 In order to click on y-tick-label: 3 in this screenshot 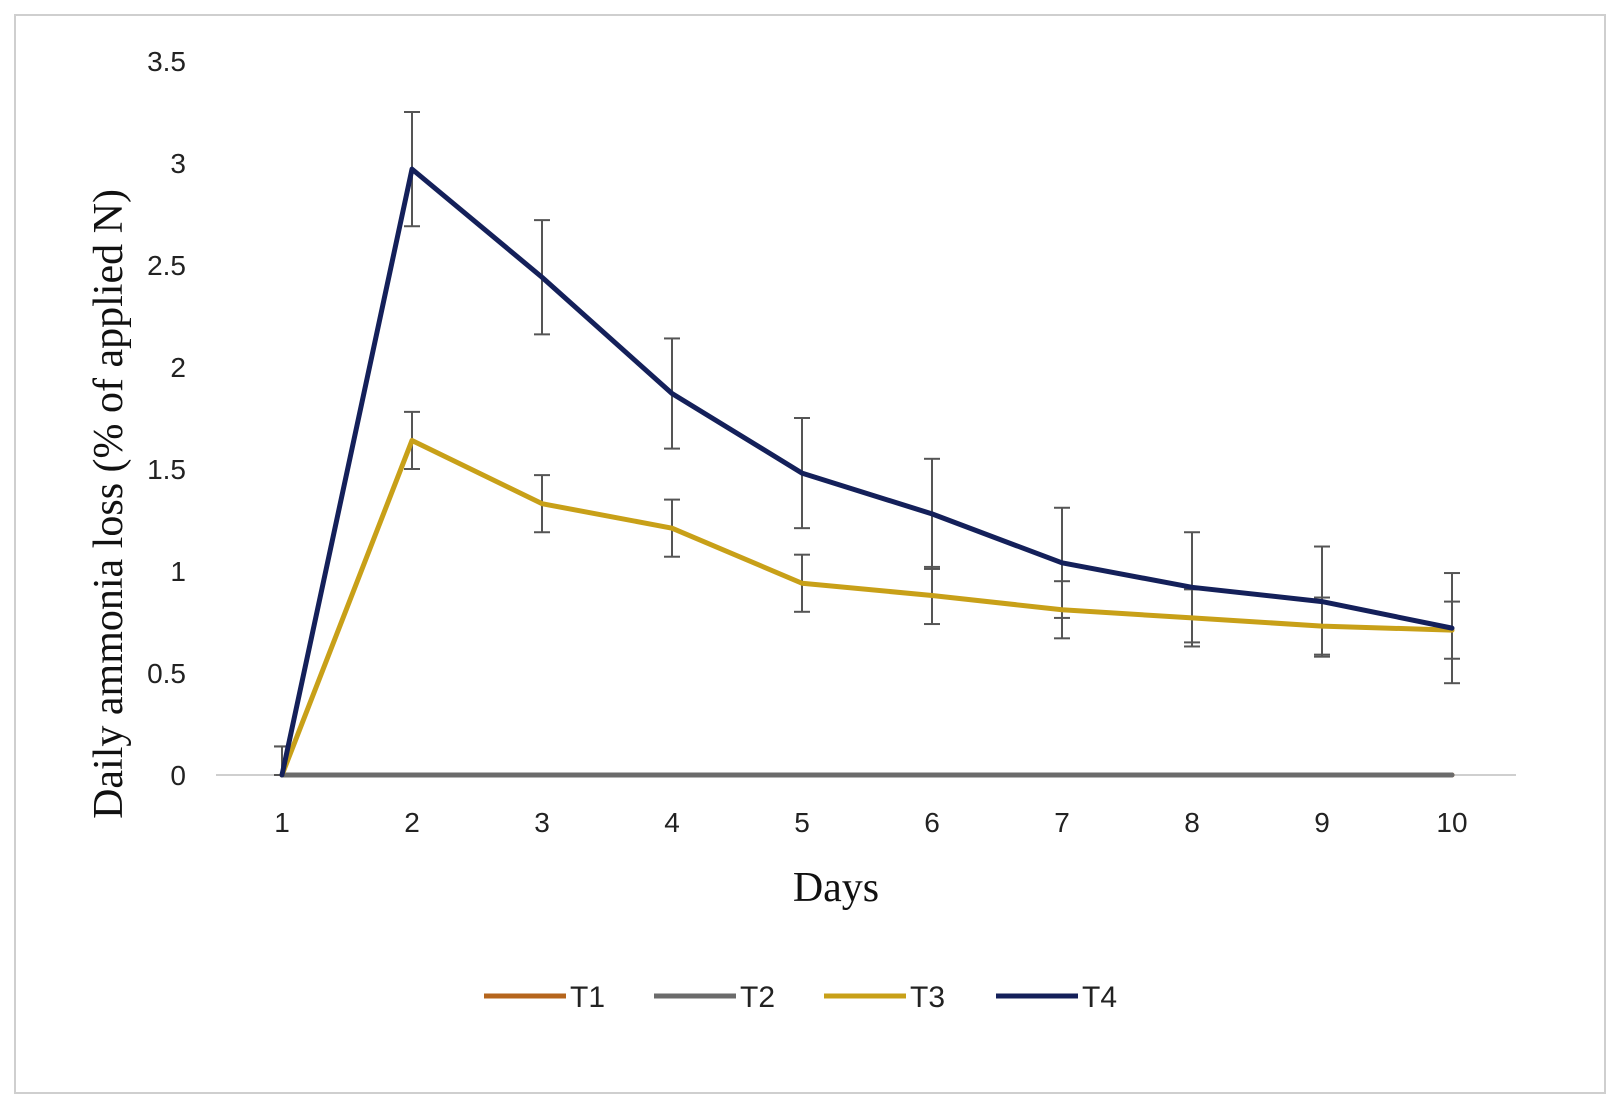, I will do `click(178, 163)`.